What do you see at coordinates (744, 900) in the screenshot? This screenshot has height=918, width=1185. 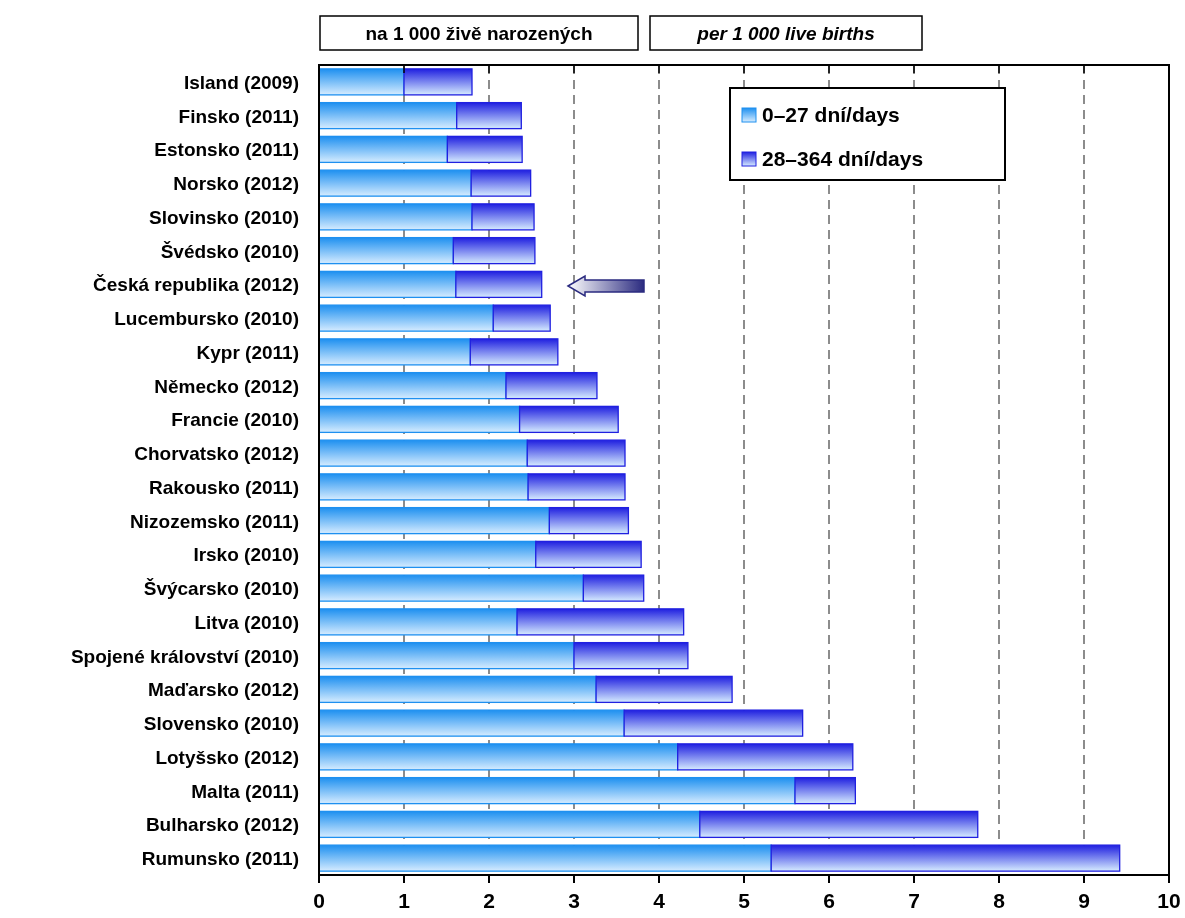 I see `x-tick-label: 5` at bounding box center [744, 900].